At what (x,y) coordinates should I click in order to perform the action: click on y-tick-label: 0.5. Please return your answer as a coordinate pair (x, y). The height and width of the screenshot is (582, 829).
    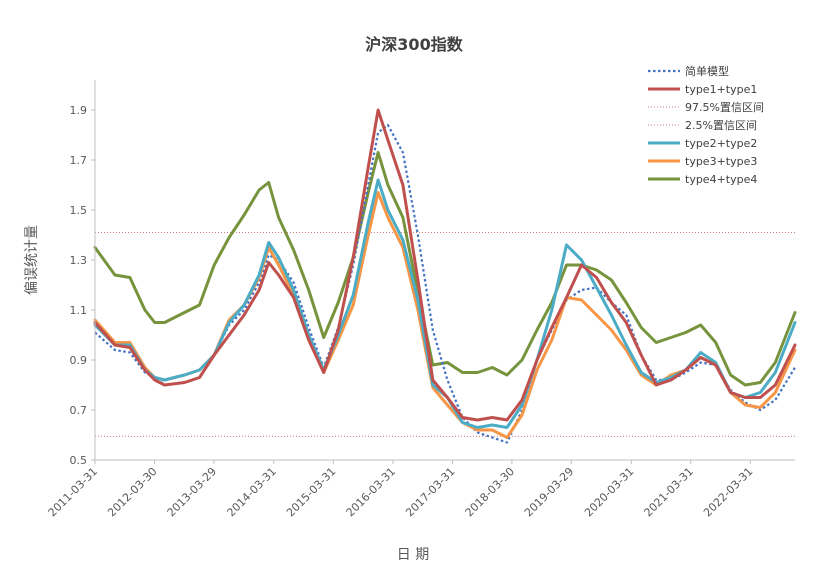
    Looking at the image, I should click on (79, 460).